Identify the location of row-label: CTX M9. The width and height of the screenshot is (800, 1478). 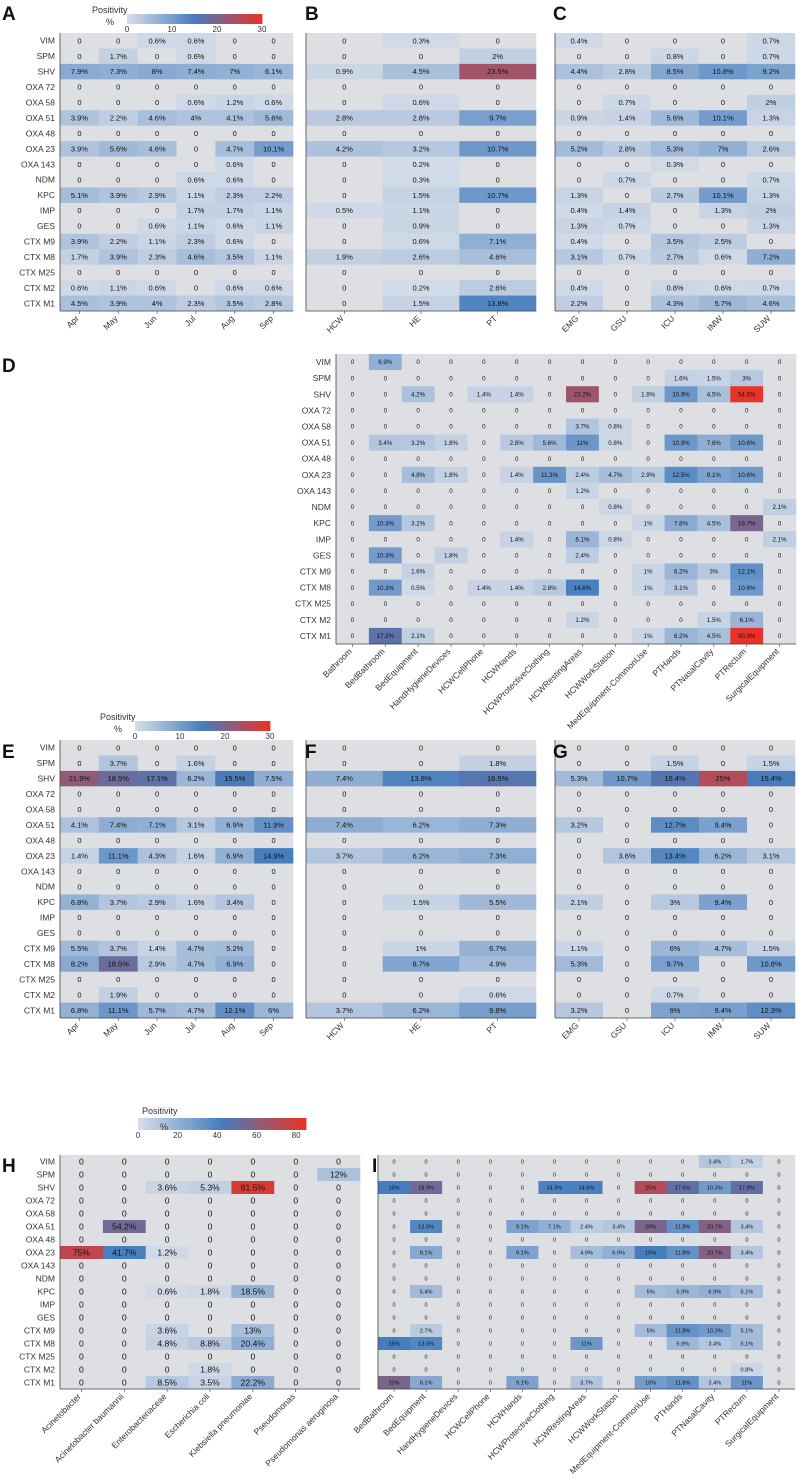
(315, 572).